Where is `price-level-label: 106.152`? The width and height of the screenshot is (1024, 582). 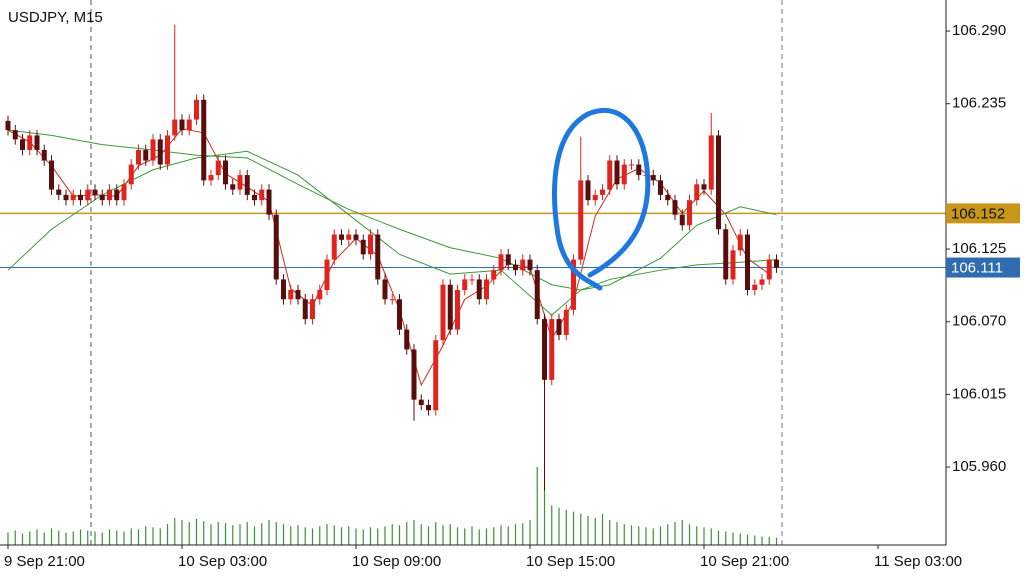 price-level-label: 106.152 is located at coordinates (978, 213).